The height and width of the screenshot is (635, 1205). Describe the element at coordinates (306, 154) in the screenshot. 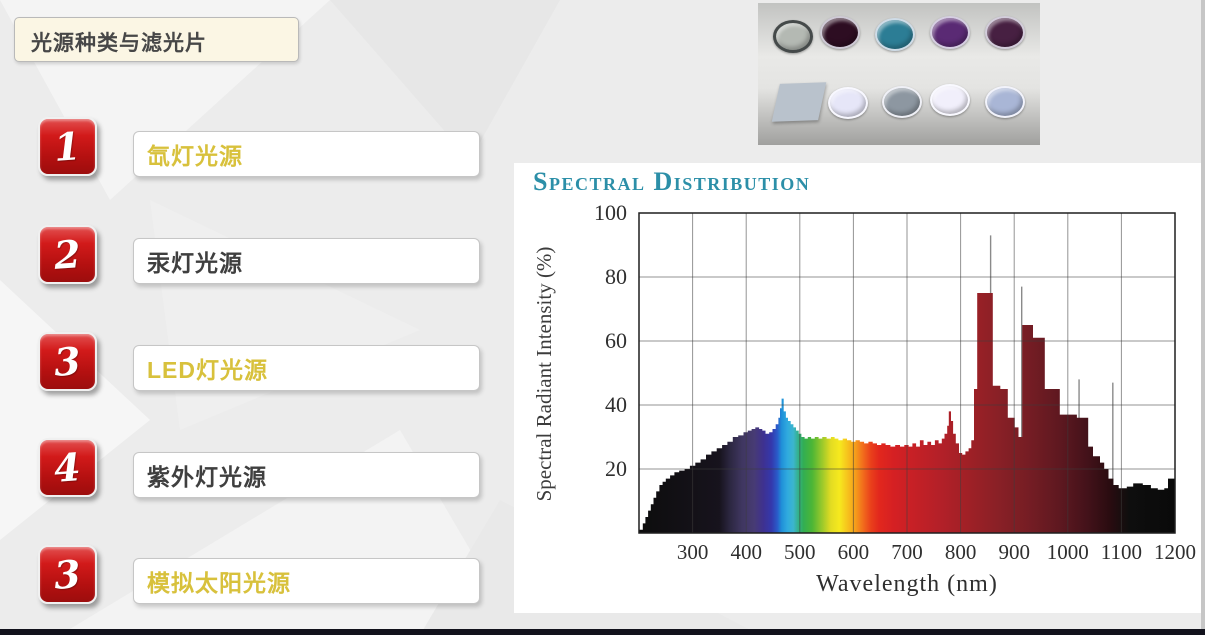

I see `item-label-box: 氙灯光源` at that location.